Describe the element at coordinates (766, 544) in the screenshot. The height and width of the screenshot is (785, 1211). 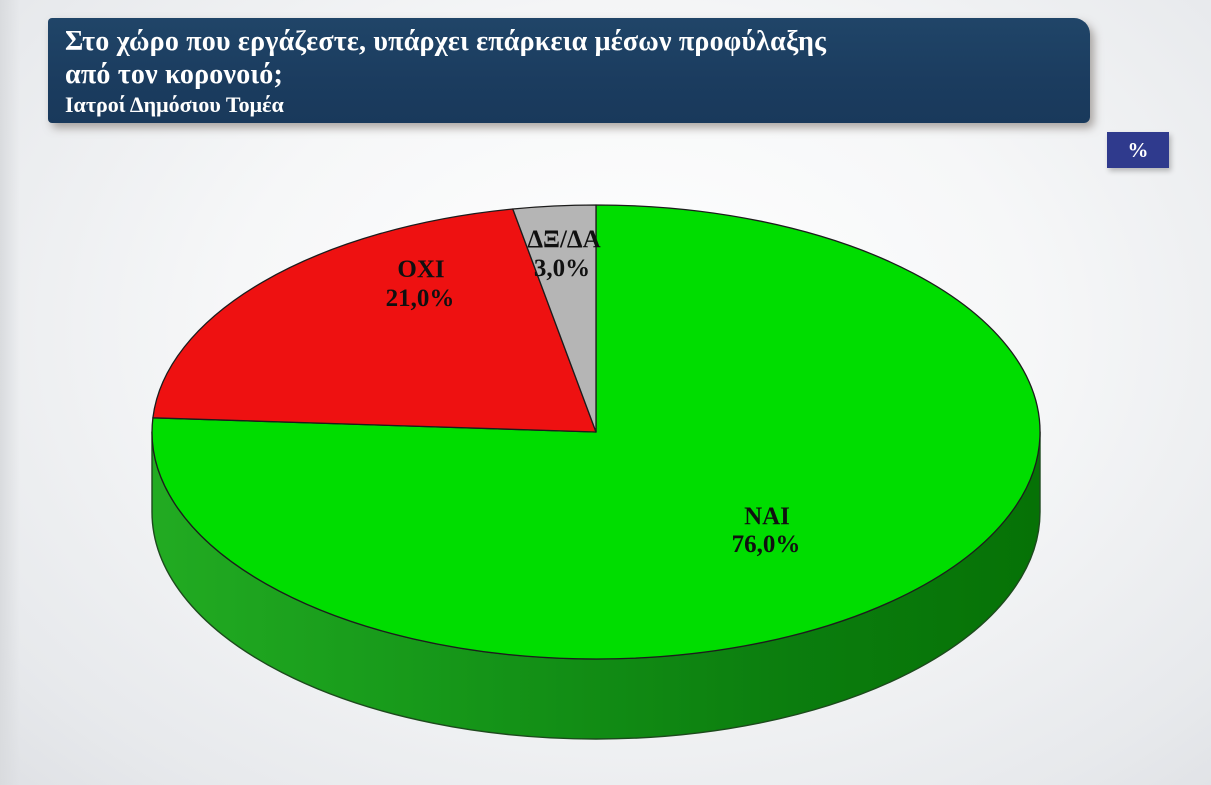
I see `slice-value-nai: 76,0%` at that location.